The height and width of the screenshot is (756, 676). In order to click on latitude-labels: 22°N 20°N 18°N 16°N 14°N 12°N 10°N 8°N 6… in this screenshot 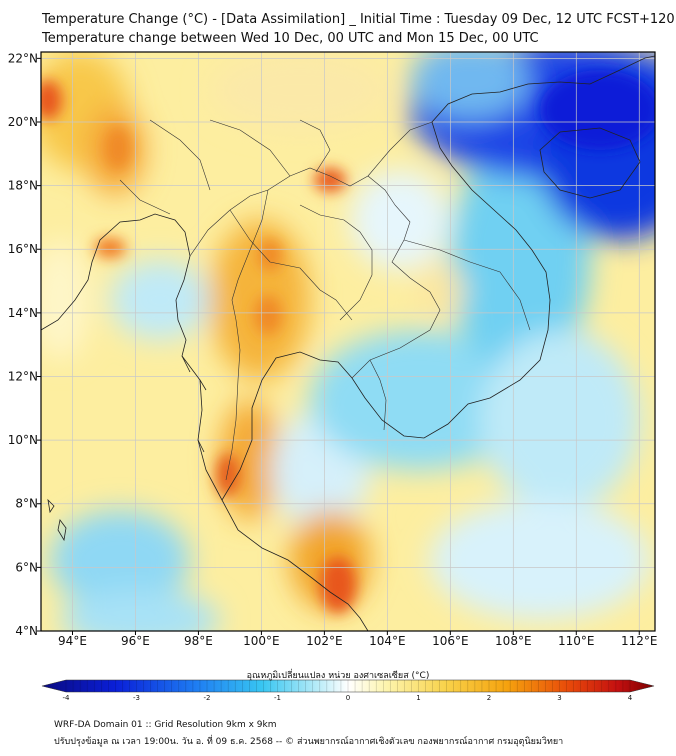, I will do `click(23, 344)`.